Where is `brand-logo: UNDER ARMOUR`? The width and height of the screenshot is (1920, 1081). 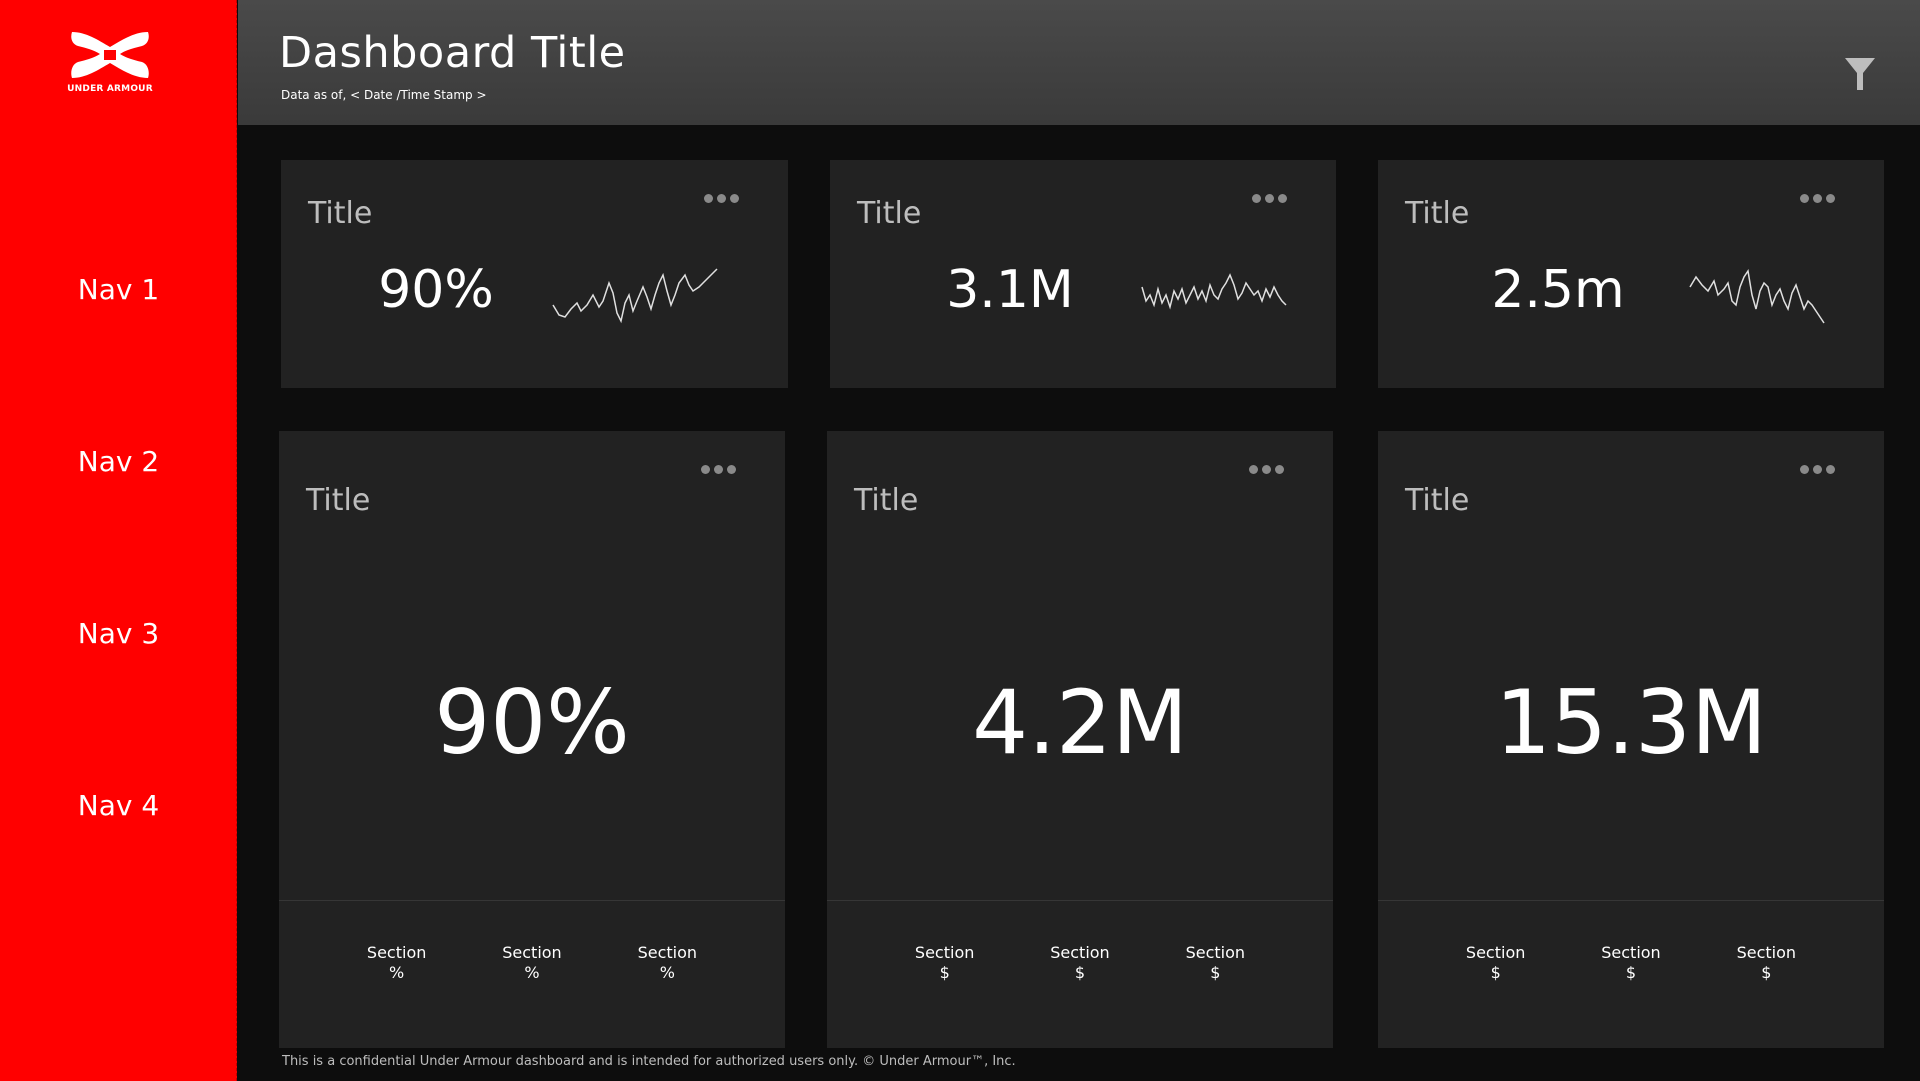 brand-logo: UNDER ARMOUR is located at coordinates (110, 67).